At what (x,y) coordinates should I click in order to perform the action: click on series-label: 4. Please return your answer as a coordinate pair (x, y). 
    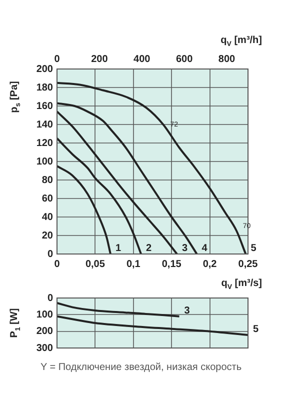
    Looking at the image, I should click on (205, 248).